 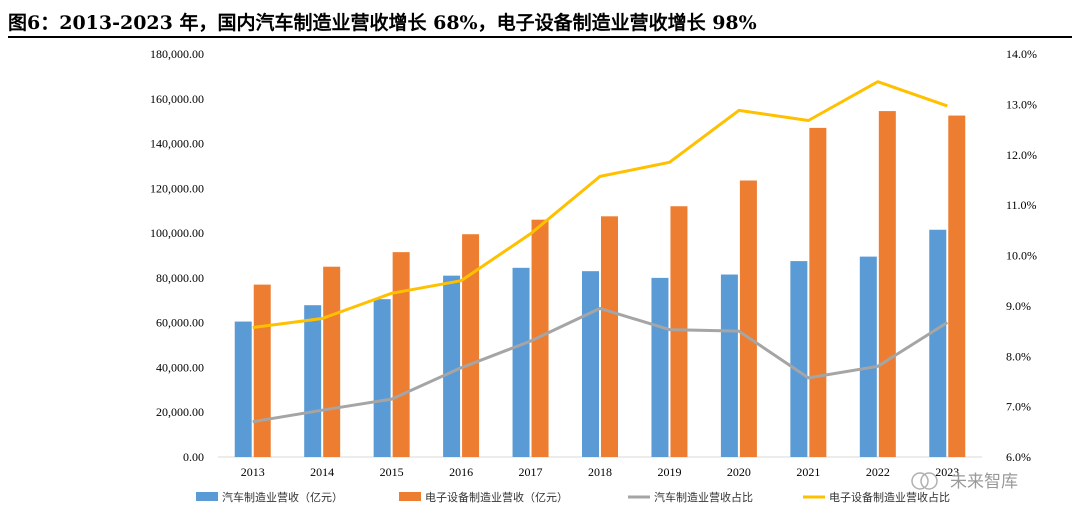 I want to click on x-tick-label: 2023, so click(x=947, y=472).